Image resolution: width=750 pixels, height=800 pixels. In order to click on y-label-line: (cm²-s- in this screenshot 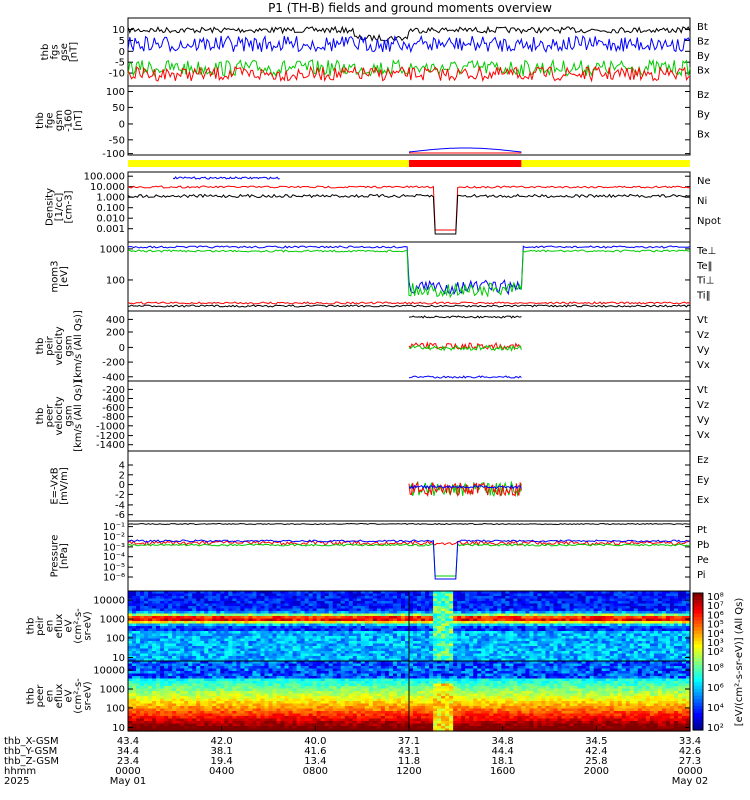, I will do `click(78, 696)`.